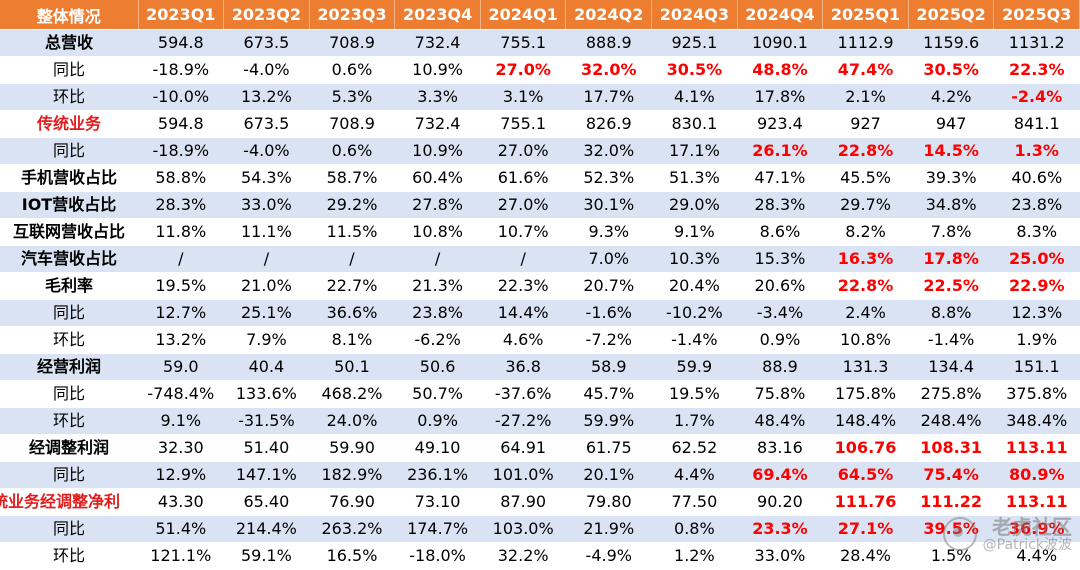 The height and width of the screenshot is (570, 1080). What do you see at coordinates (1036, 394) in the screenshot?
I see `value-cell: 375.8%` at bounding box center [1036, 394].